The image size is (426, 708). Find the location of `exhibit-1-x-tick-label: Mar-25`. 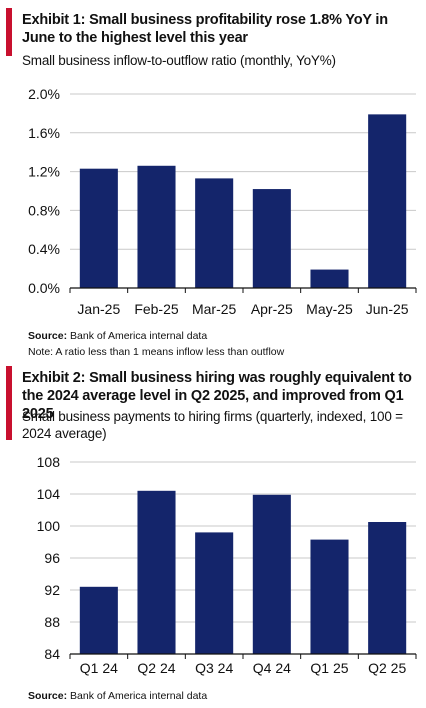

exhibit-1-x-tick-label: Mar-25 is located at coordinates (214, 309).